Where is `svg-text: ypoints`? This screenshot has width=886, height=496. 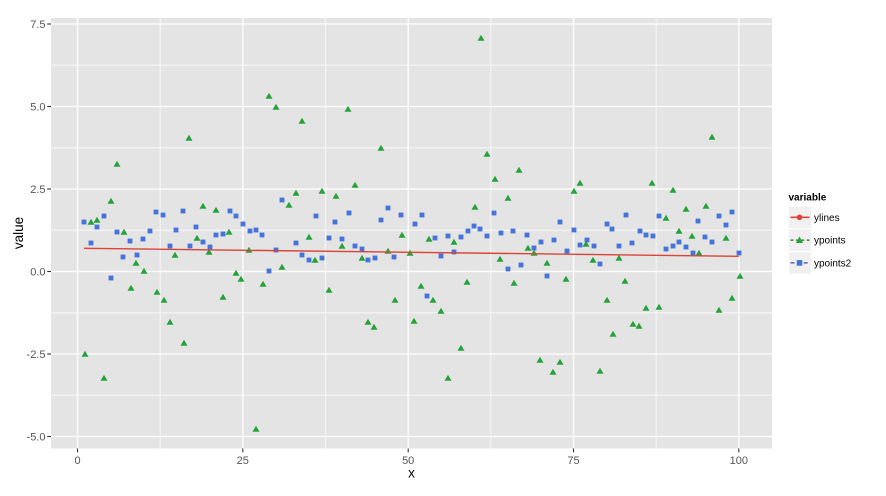 svg-text: ypoints is located at coordinates (830, 241).